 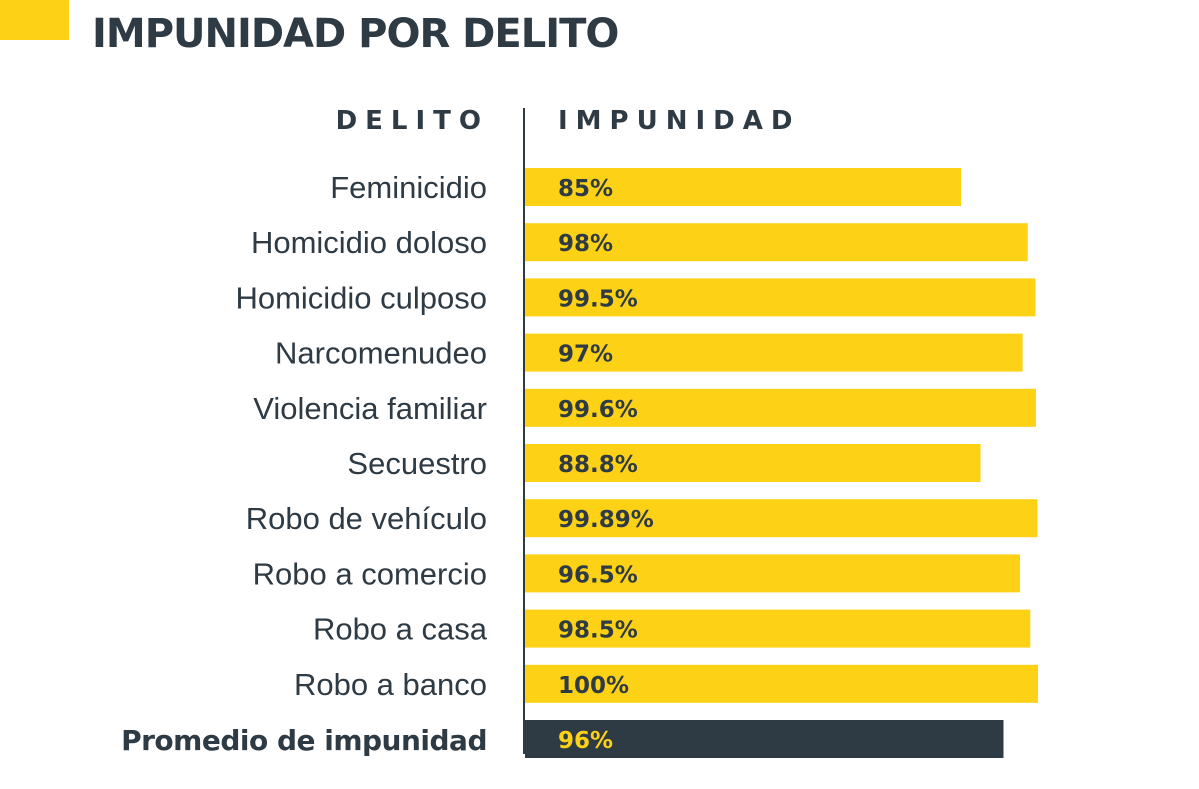 I want to click on chart-title: IMPUNIDAD POR DELITO, so click(x=355, y=34).